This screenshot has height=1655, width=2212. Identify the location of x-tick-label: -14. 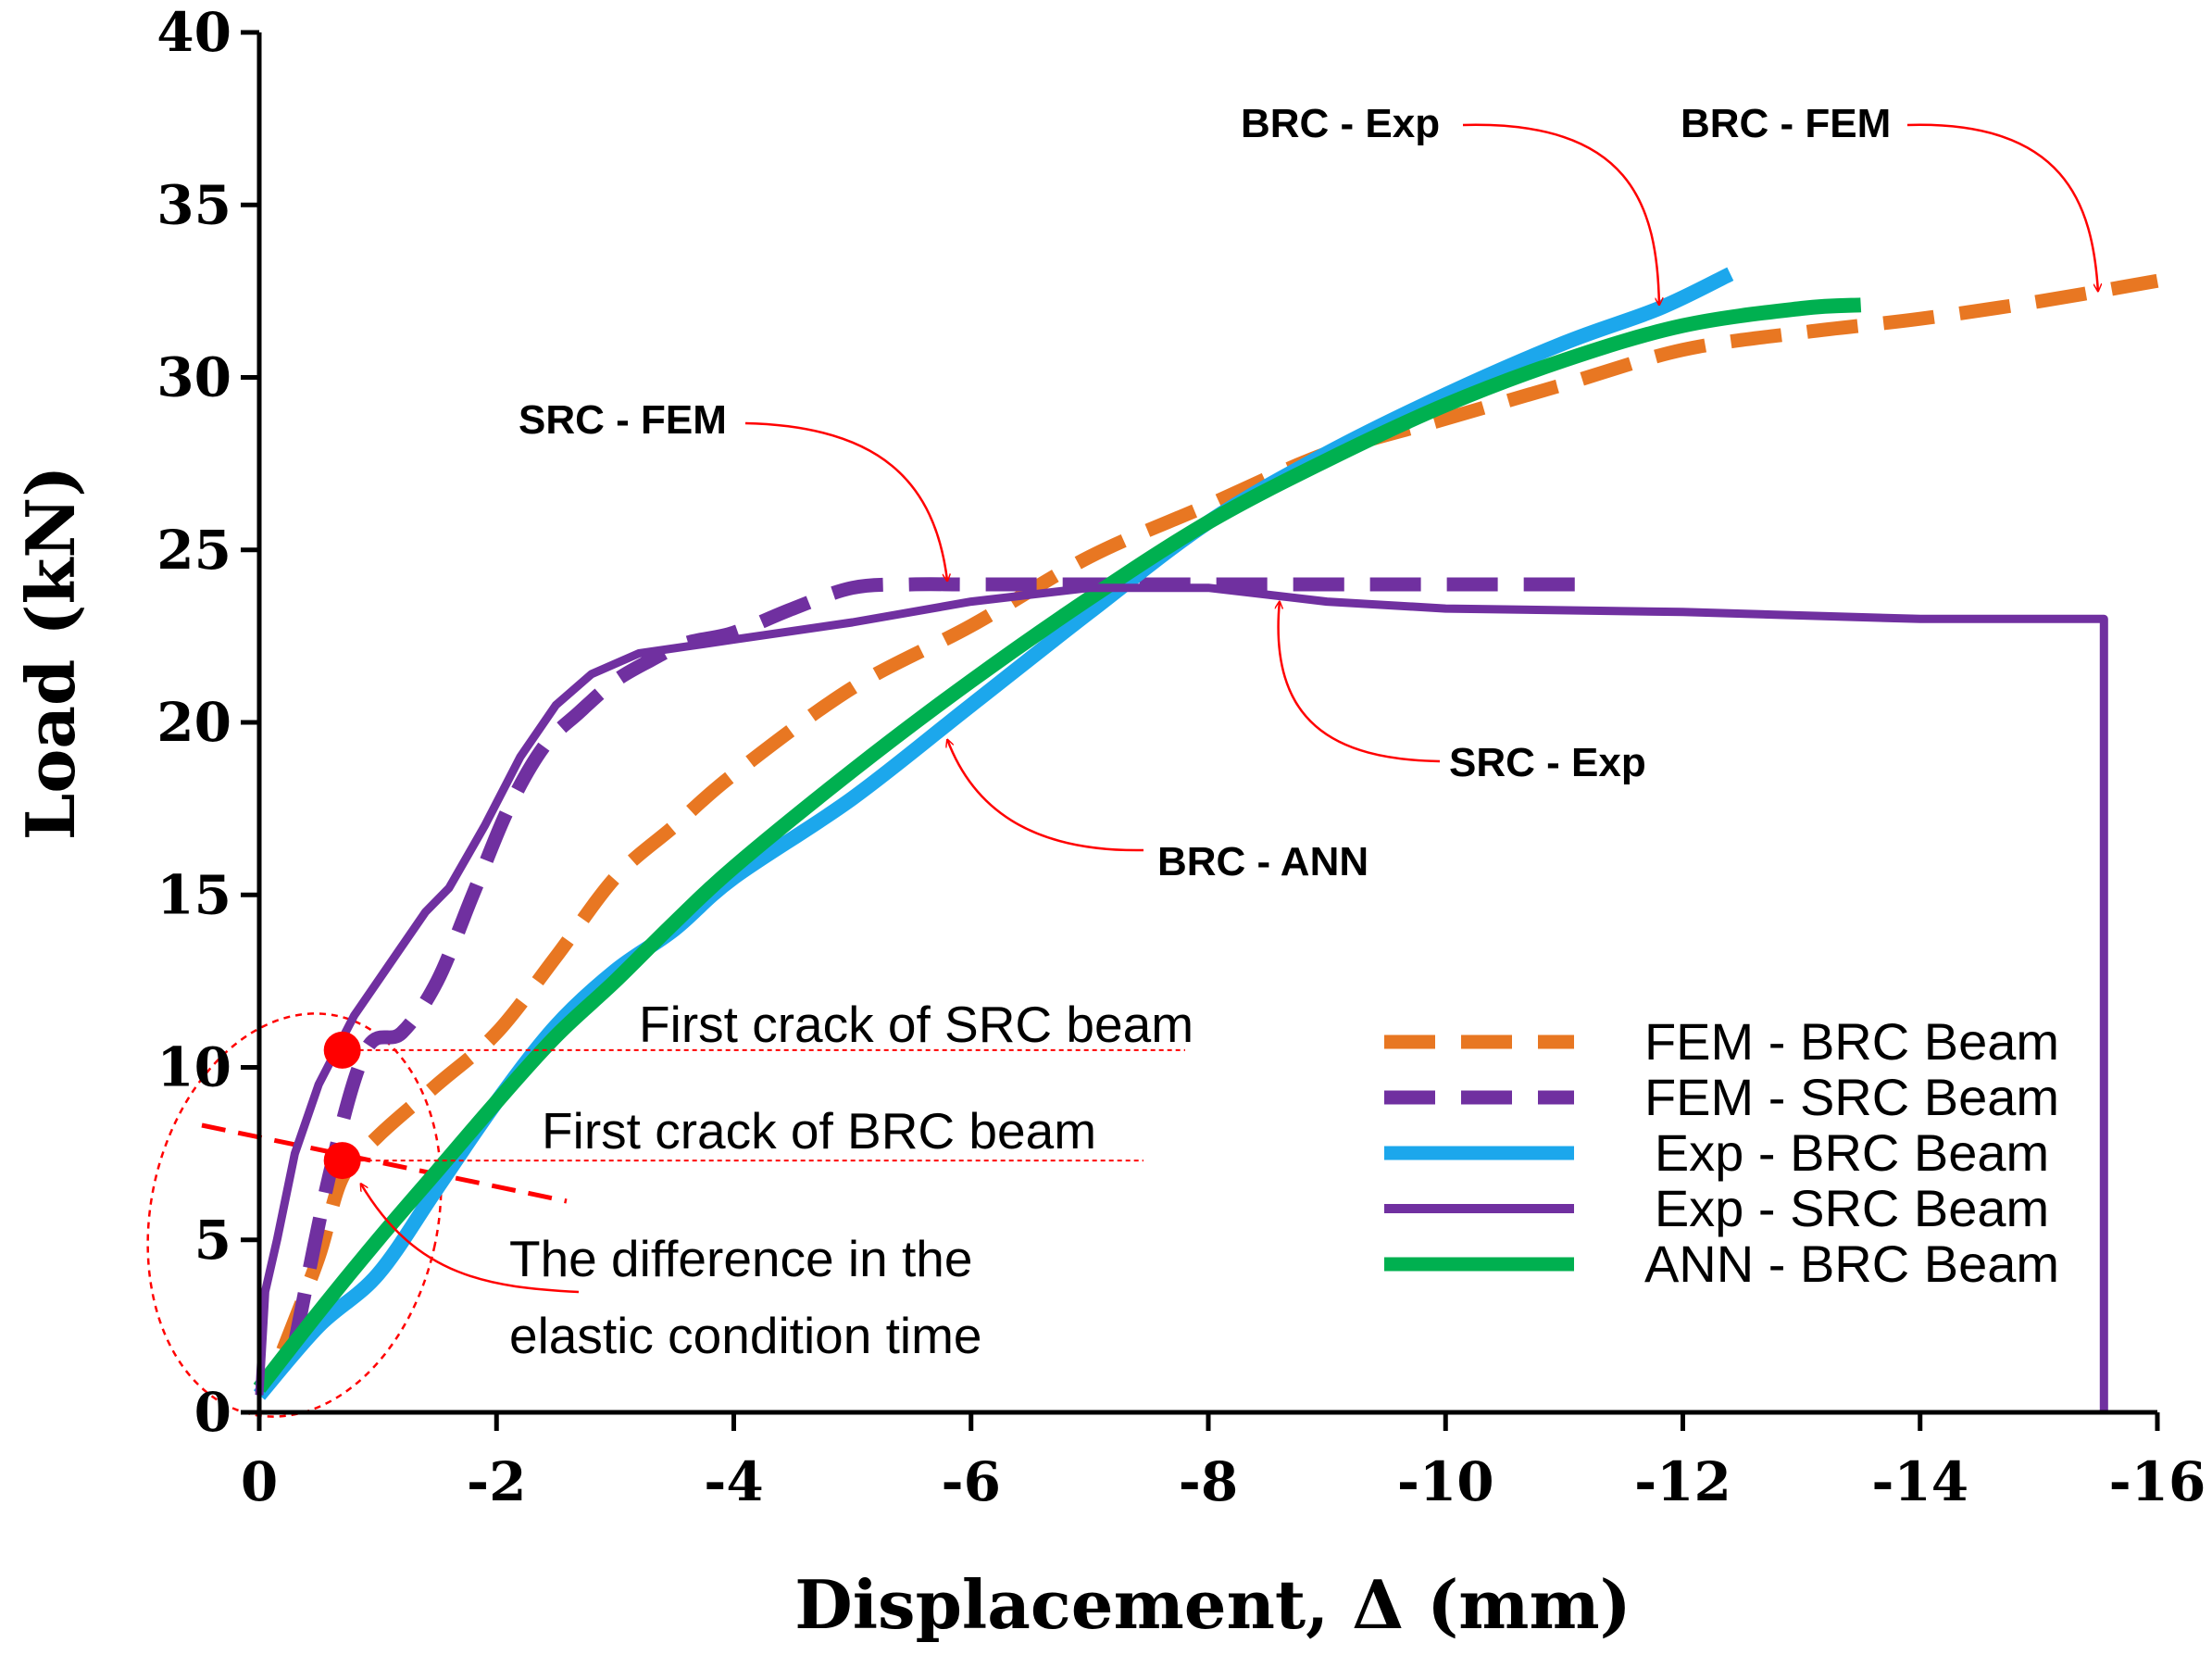
(1919, 1481).